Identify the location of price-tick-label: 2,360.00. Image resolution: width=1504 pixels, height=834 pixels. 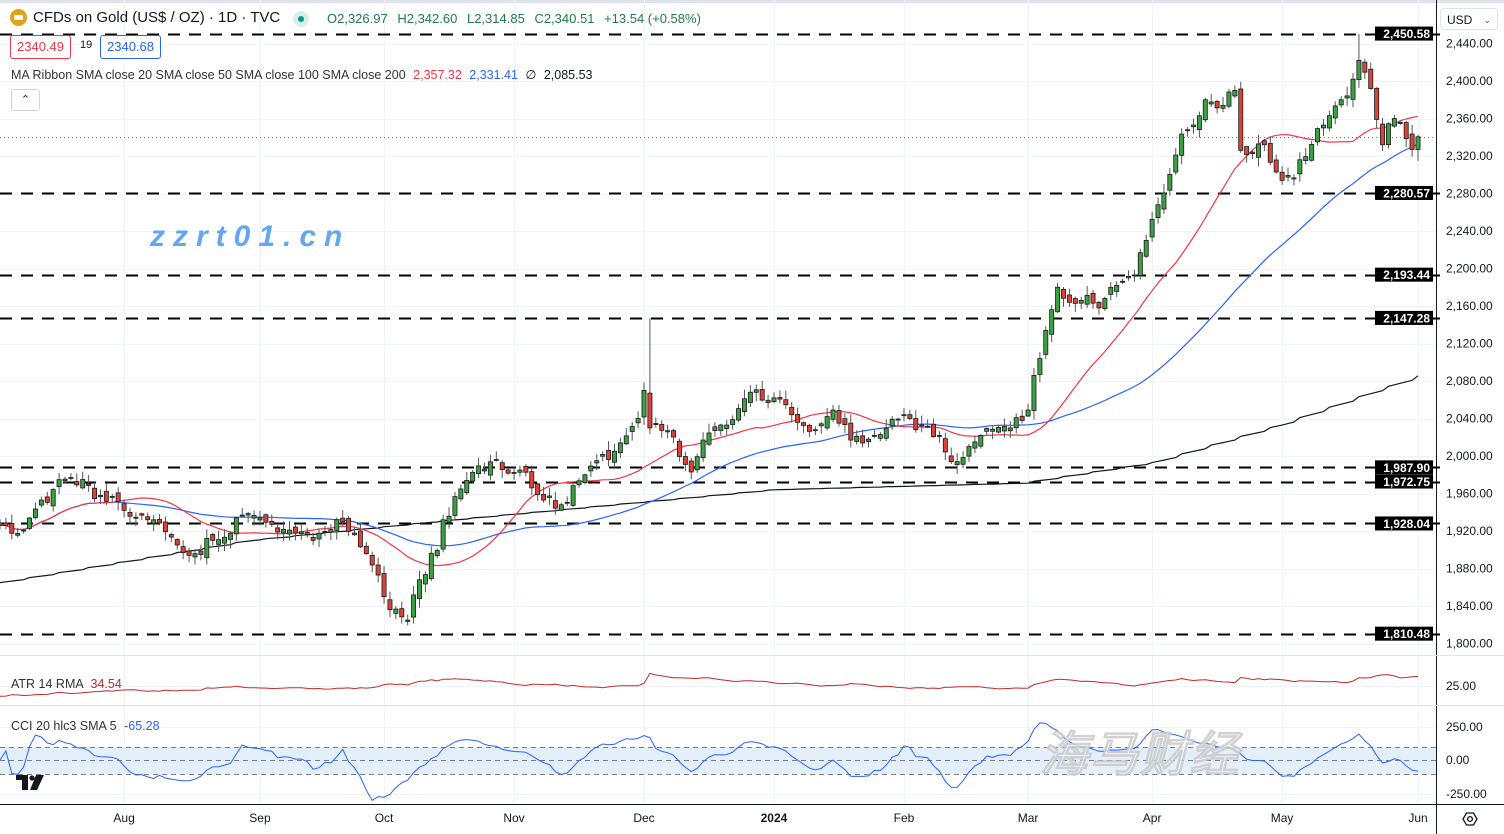
(1469, 119).